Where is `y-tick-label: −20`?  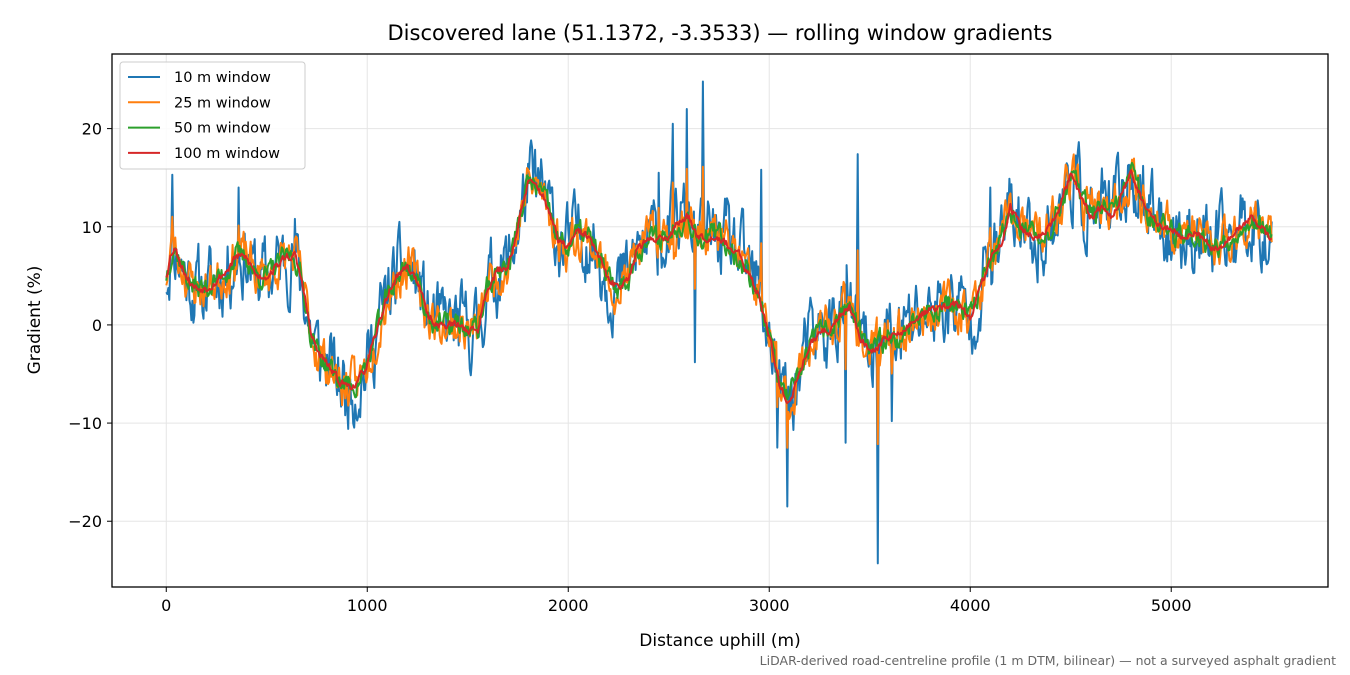 y-tick-label: −20 is located at coordinates (85, 521).